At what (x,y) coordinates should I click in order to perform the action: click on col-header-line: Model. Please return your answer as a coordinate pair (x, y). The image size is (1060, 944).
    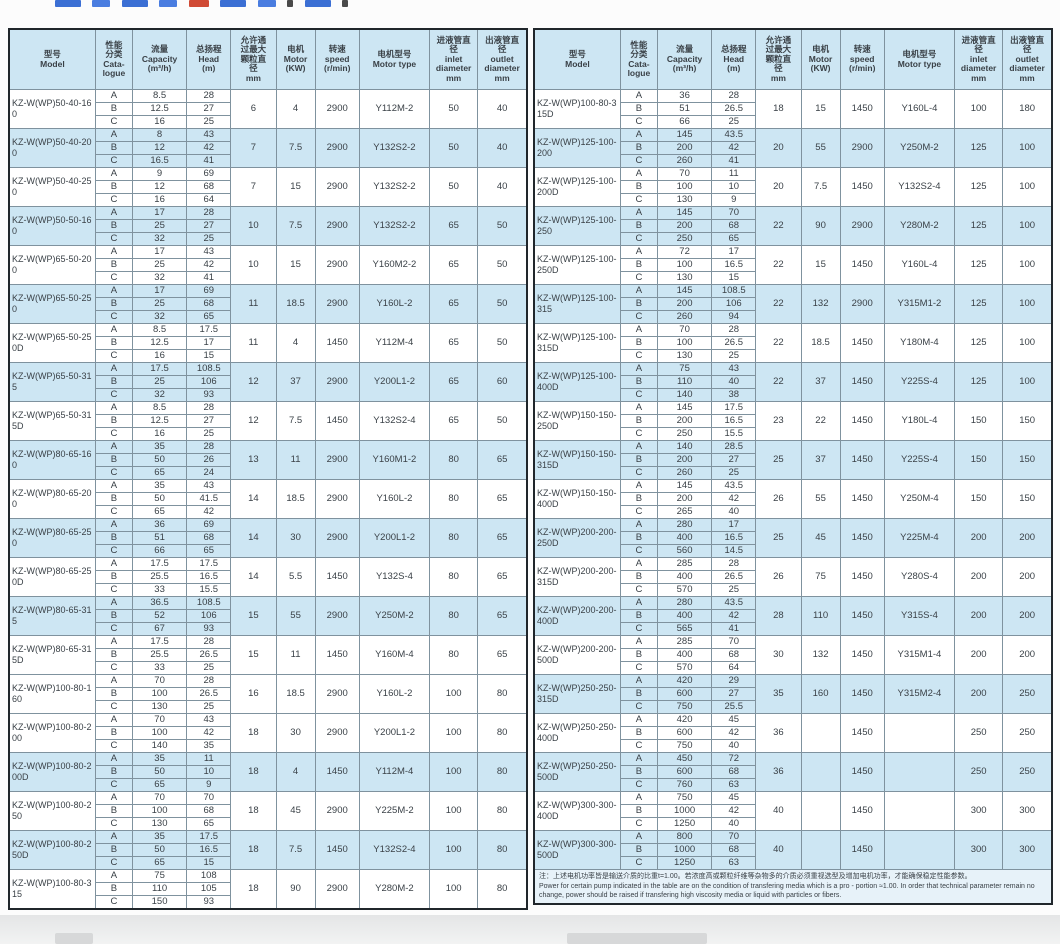
    Looking at the image, I should click on (52, 63).